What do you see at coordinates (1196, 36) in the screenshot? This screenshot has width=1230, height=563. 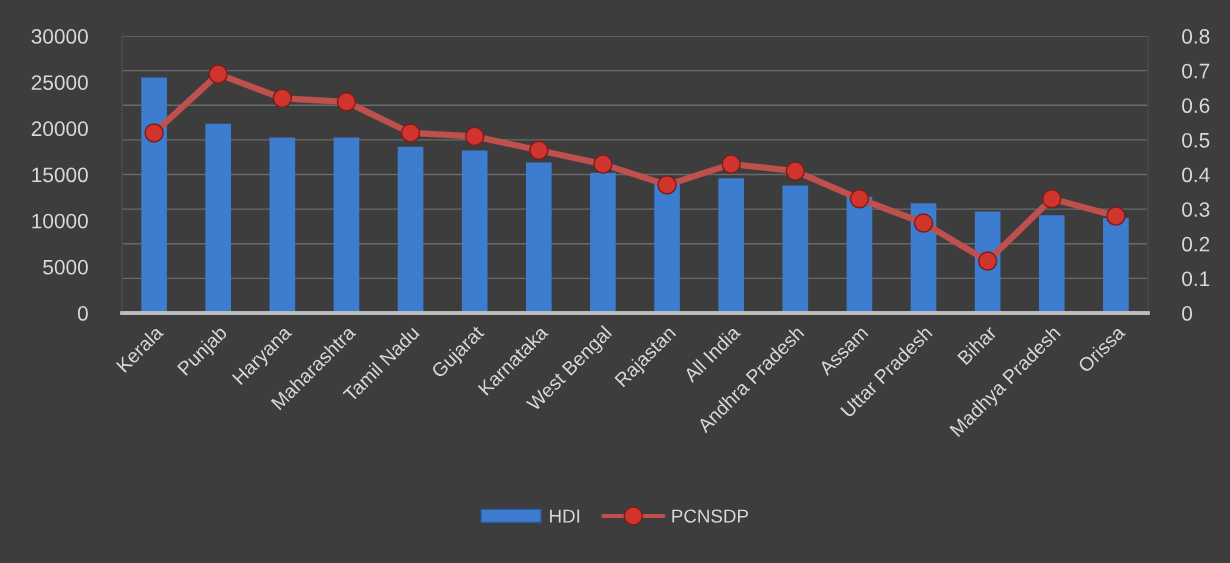 I see `y2-tick-label: 0.8` at bounding box center [1196, 36].